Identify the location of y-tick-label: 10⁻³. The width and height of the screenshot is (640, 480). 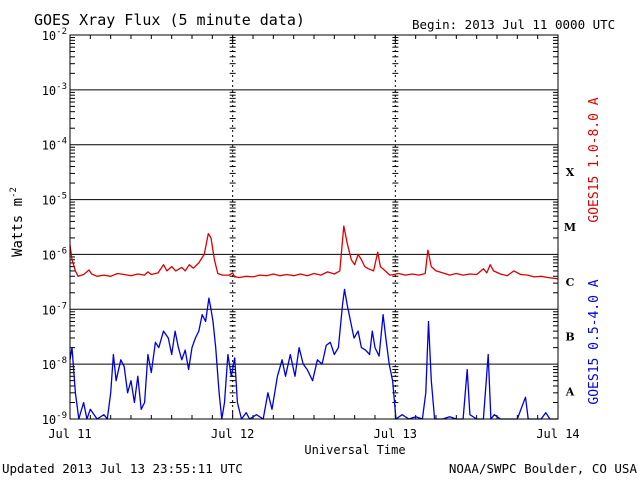
(54, 90).